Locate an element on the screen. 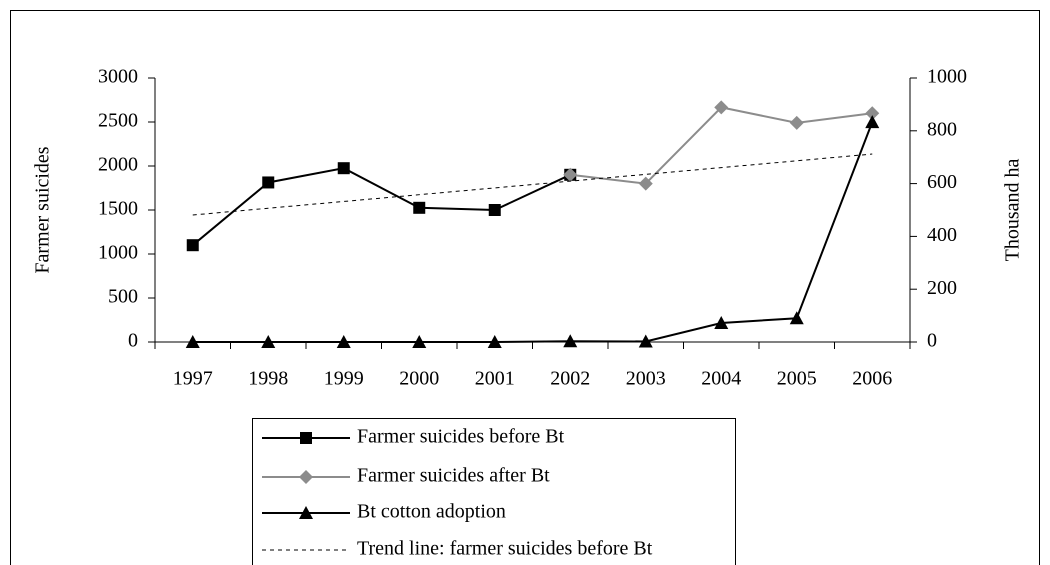 This screenshot has height=565, width=1050. y-tick-label: 3000 is located at coordinates (118, 77).